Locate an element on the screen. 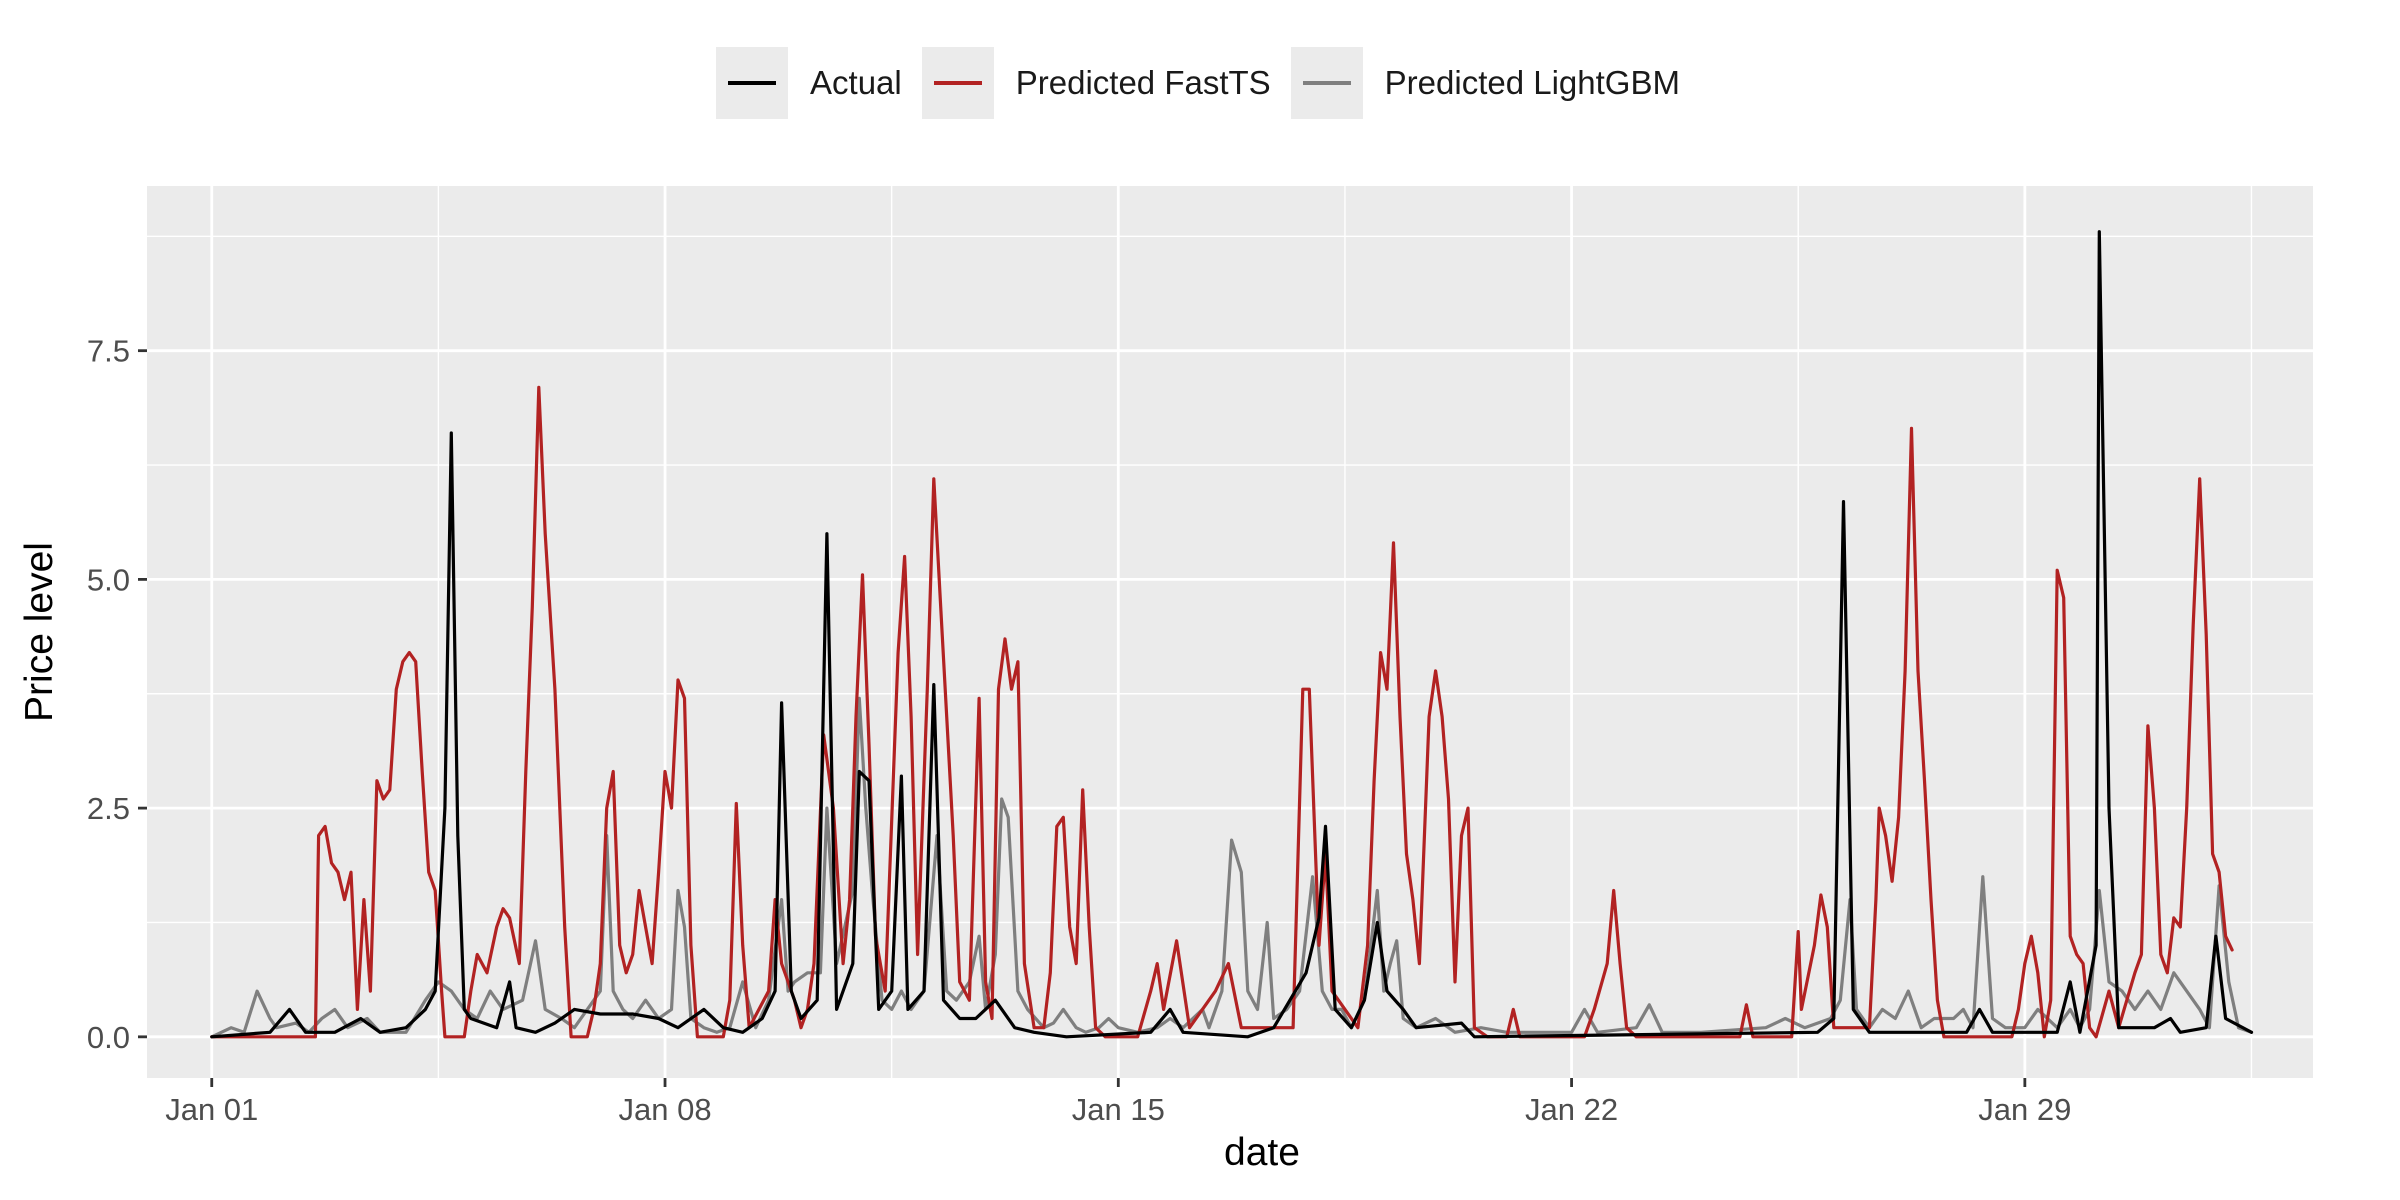 The image size is (2400, 1200). y-tick-label-2: 5.0 is located at coordinates (108, 579).